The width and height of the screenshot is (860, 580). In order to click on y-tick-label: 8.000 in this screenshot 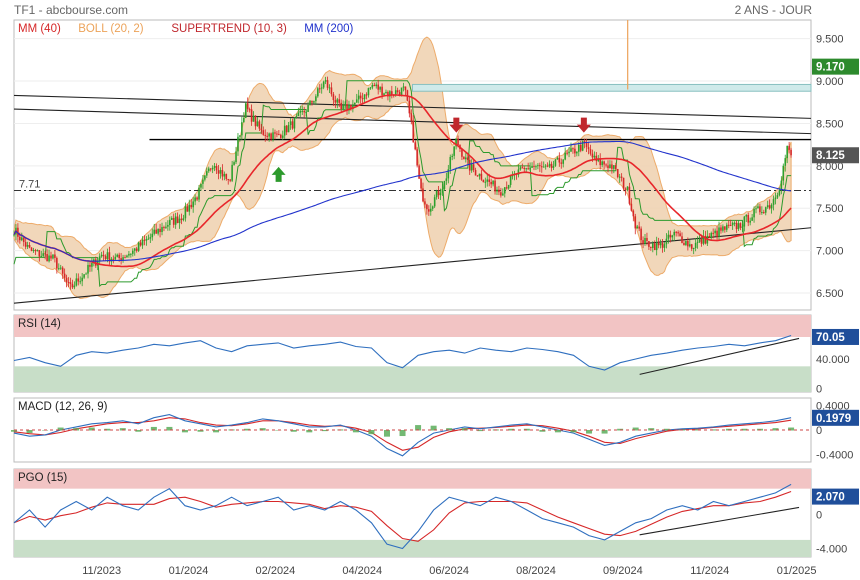, I will do `click(830, 167)`.